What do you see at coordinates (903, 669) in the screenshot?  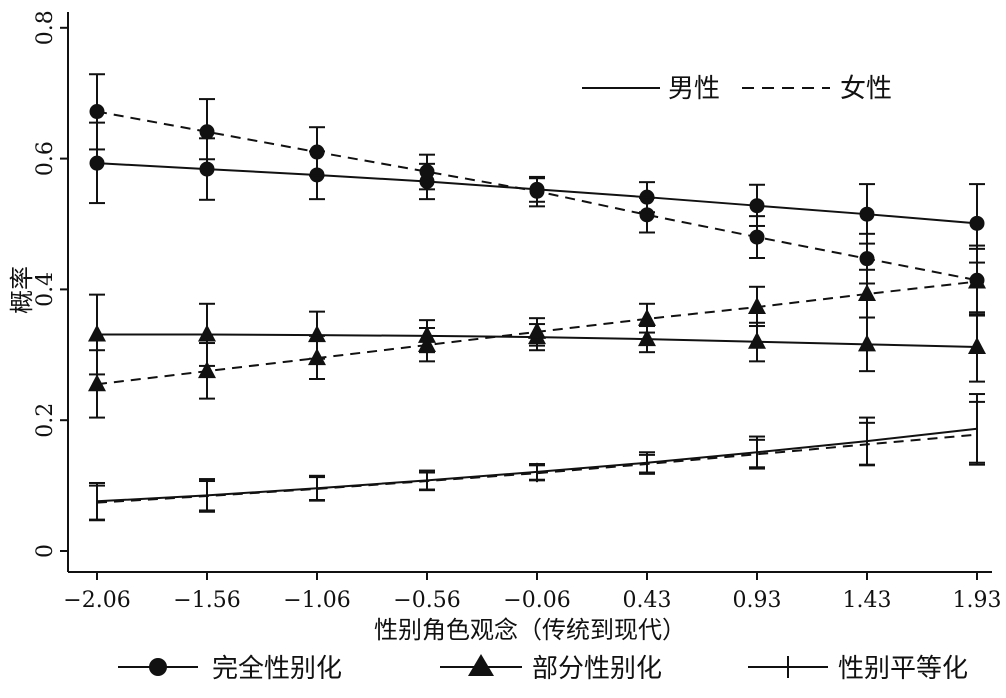 I see `legend-plus-label: 性别平等化` at bounding box center [903, 669].